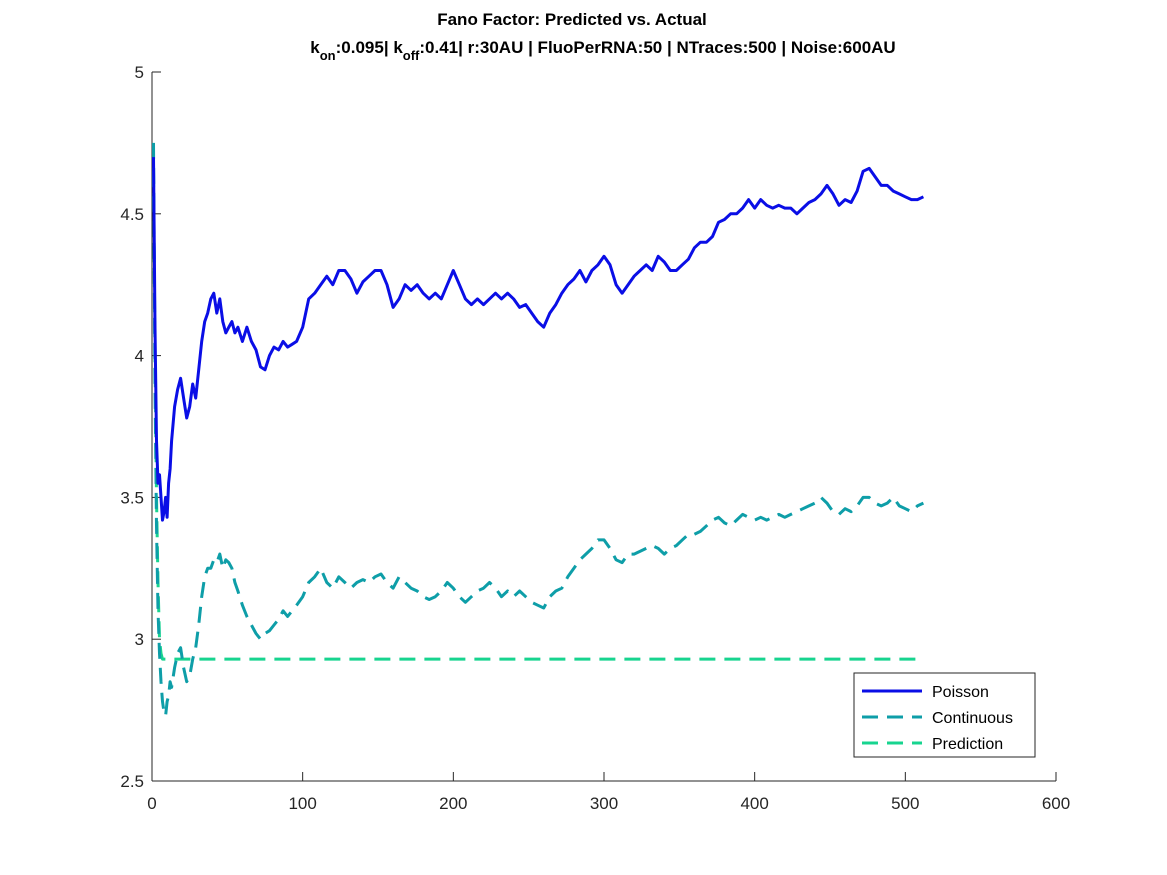 Image resolution: width=1167 pixels, height=875 pixels. I want to click on x-tick-label: 500, so click(905, 803).